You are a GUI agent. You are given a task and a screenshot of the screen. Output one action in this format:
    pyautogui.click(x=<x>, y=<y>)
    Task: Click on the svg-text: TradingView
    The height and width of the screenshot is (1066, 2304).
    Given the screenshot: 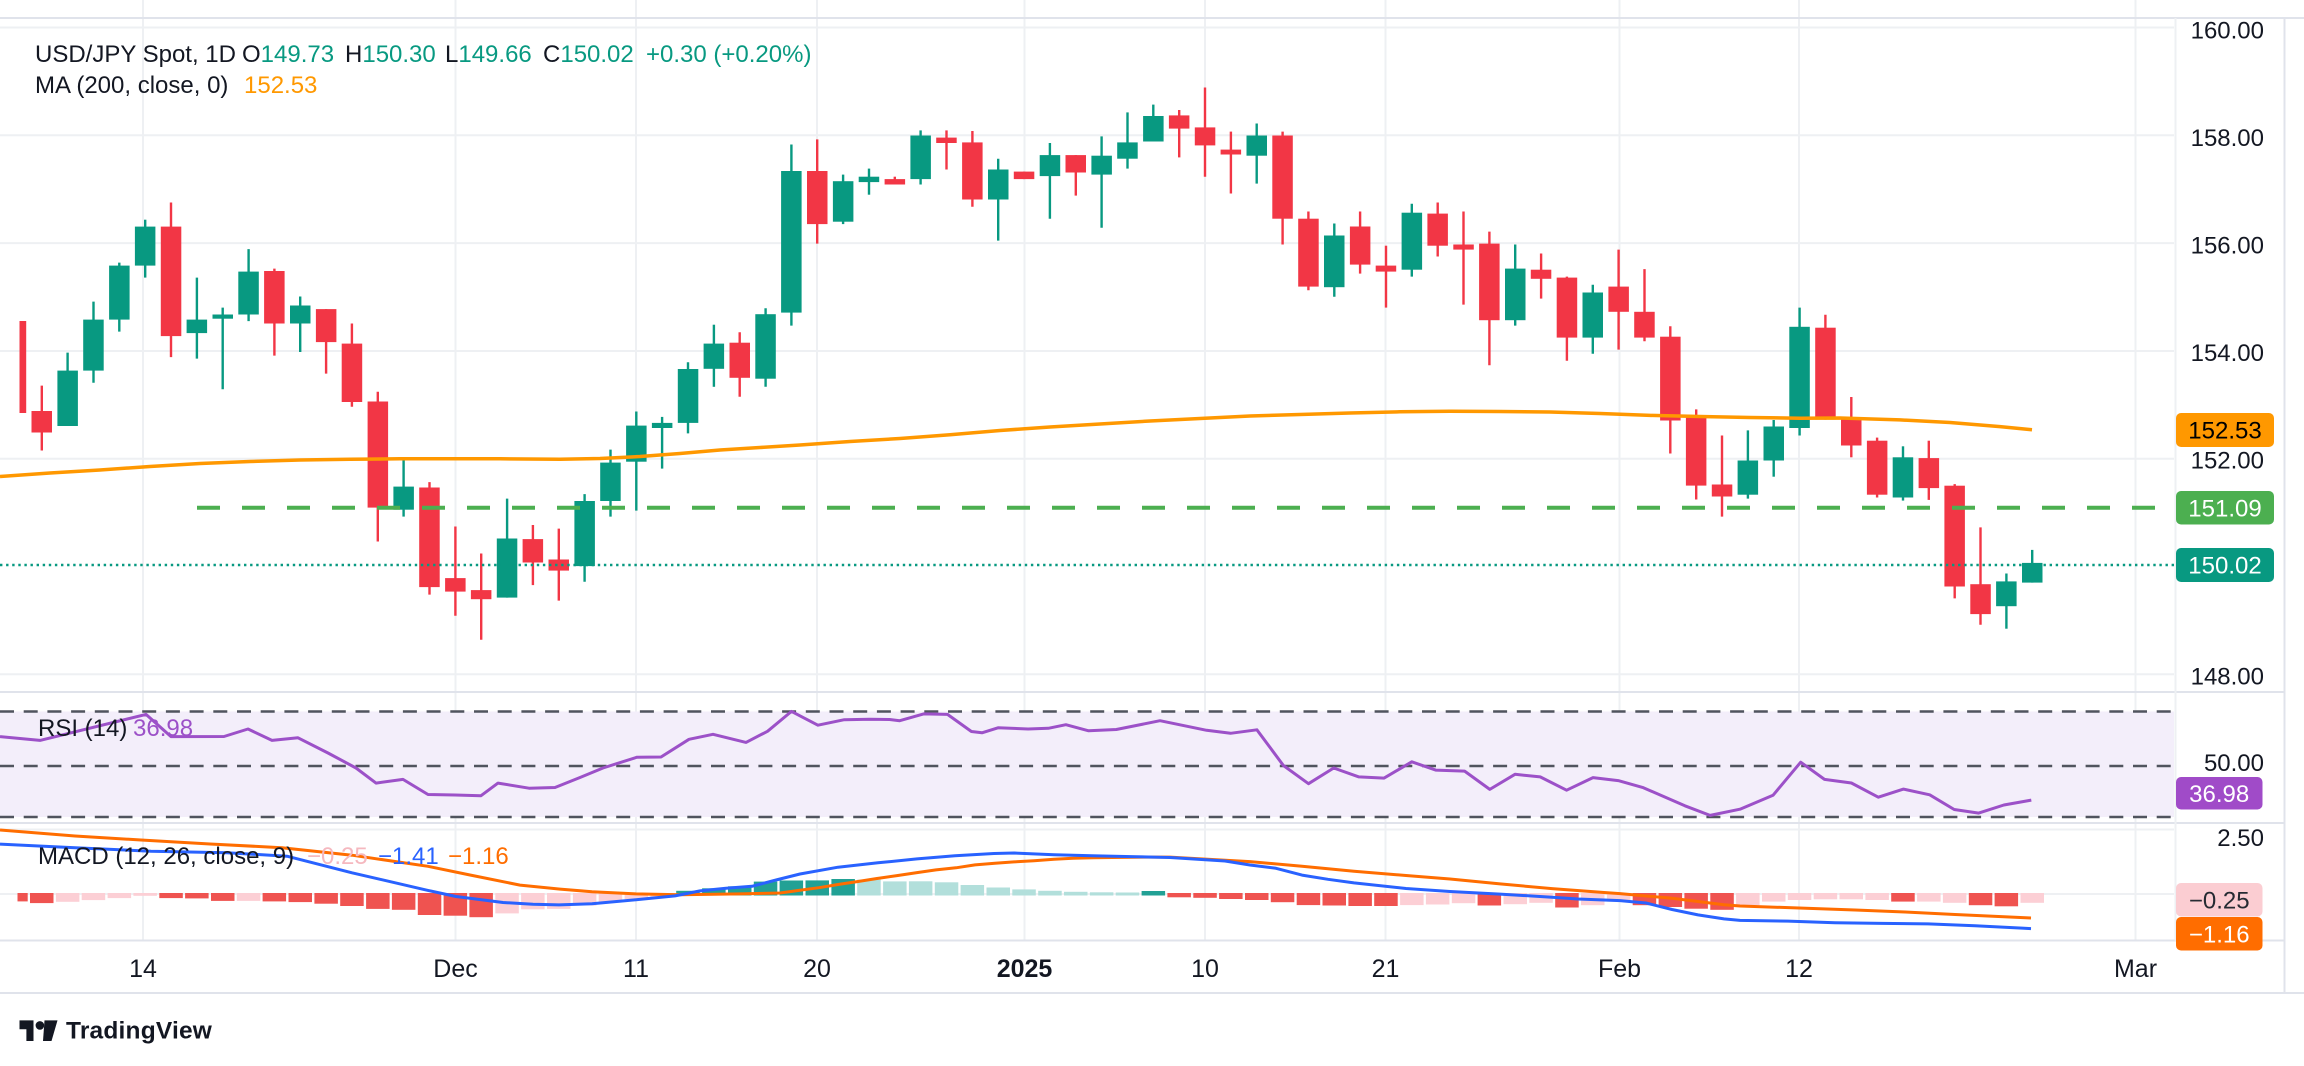 What is the action you would take?
    pyautogui.click(x=139, y=1031)
    